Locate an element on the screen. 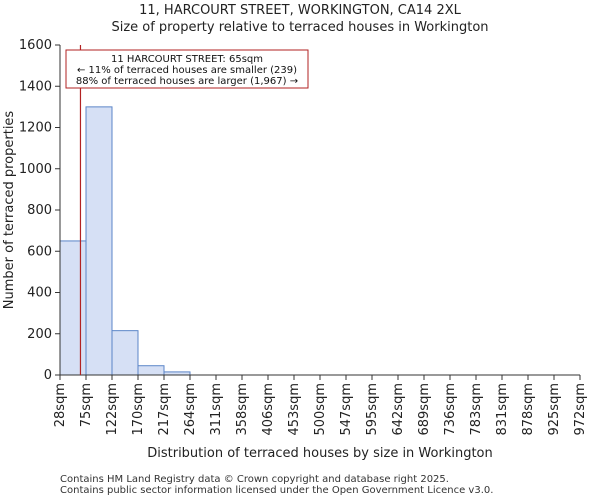  x-tick-label: 642sqm is located at coordinates (398, 409).